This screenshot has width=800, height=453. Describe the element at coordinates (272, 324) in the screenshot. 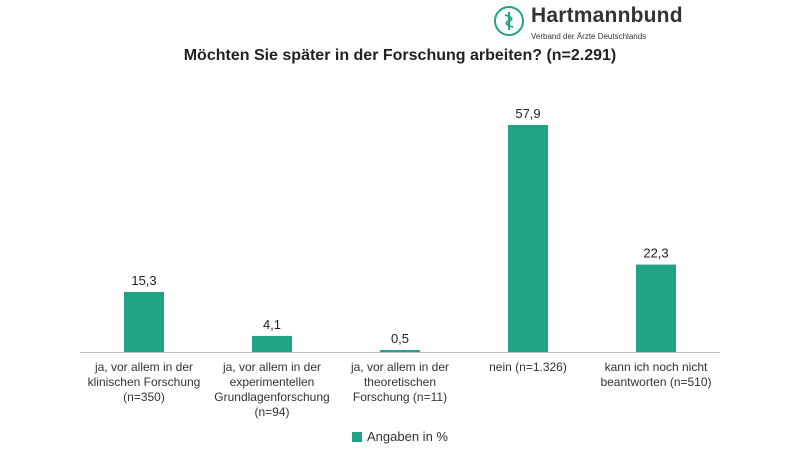

I see `data-label-1: 4,1` at that location.